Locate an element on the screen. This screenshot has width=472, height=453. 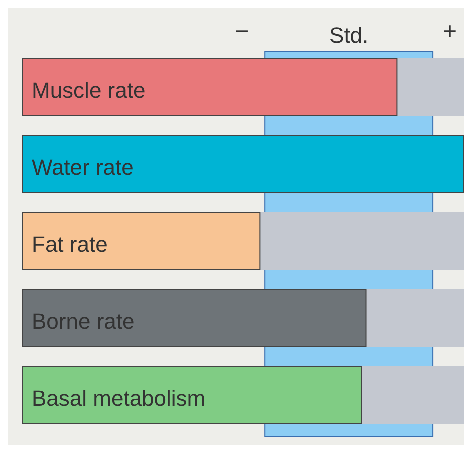
band-label: Std. is located at coordinates (349, 35).